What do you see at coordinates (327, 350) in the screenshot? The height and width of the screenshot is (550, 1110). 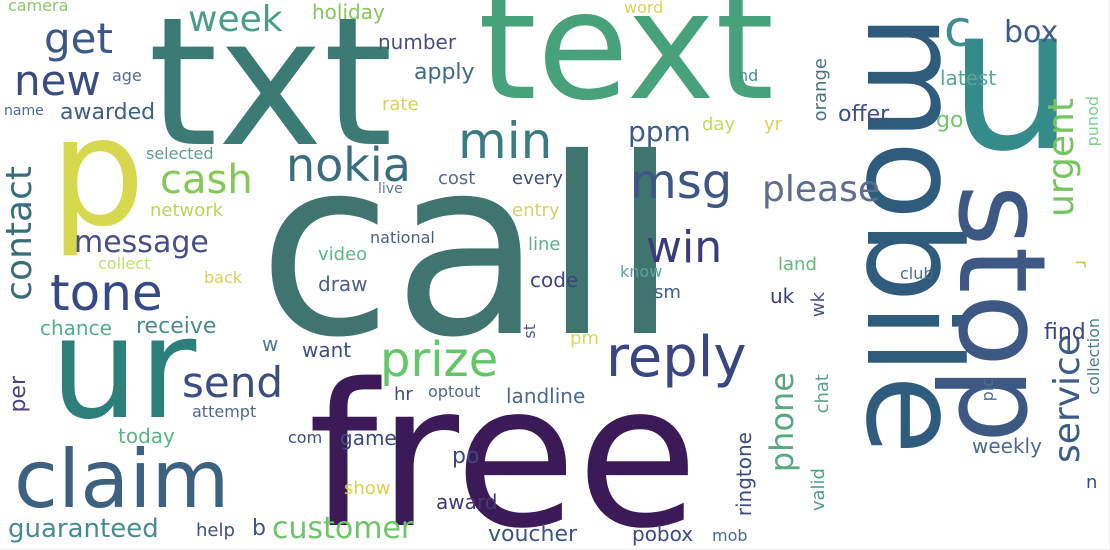 I see `cloud-word-want: want` at bounding box center [327, 350].